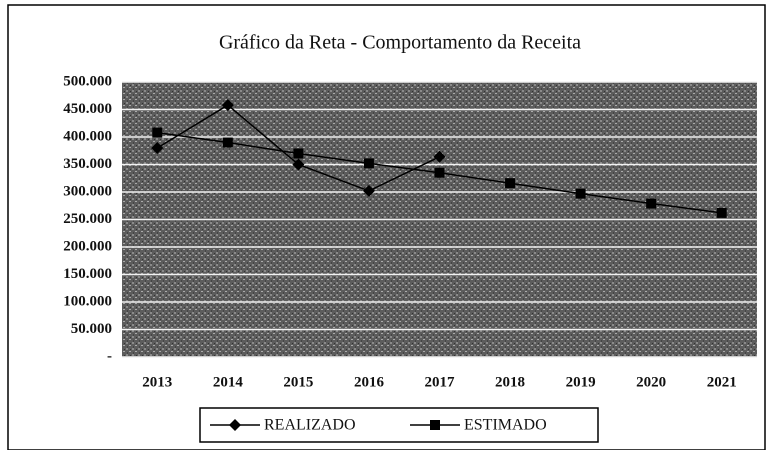 Image resolution: width=771 pixels, height=450 pixels. What do you see at coordinates (228, 382) in the screenshot?
I see `x-tick-label: 2014` at bounding box center [228, 382].